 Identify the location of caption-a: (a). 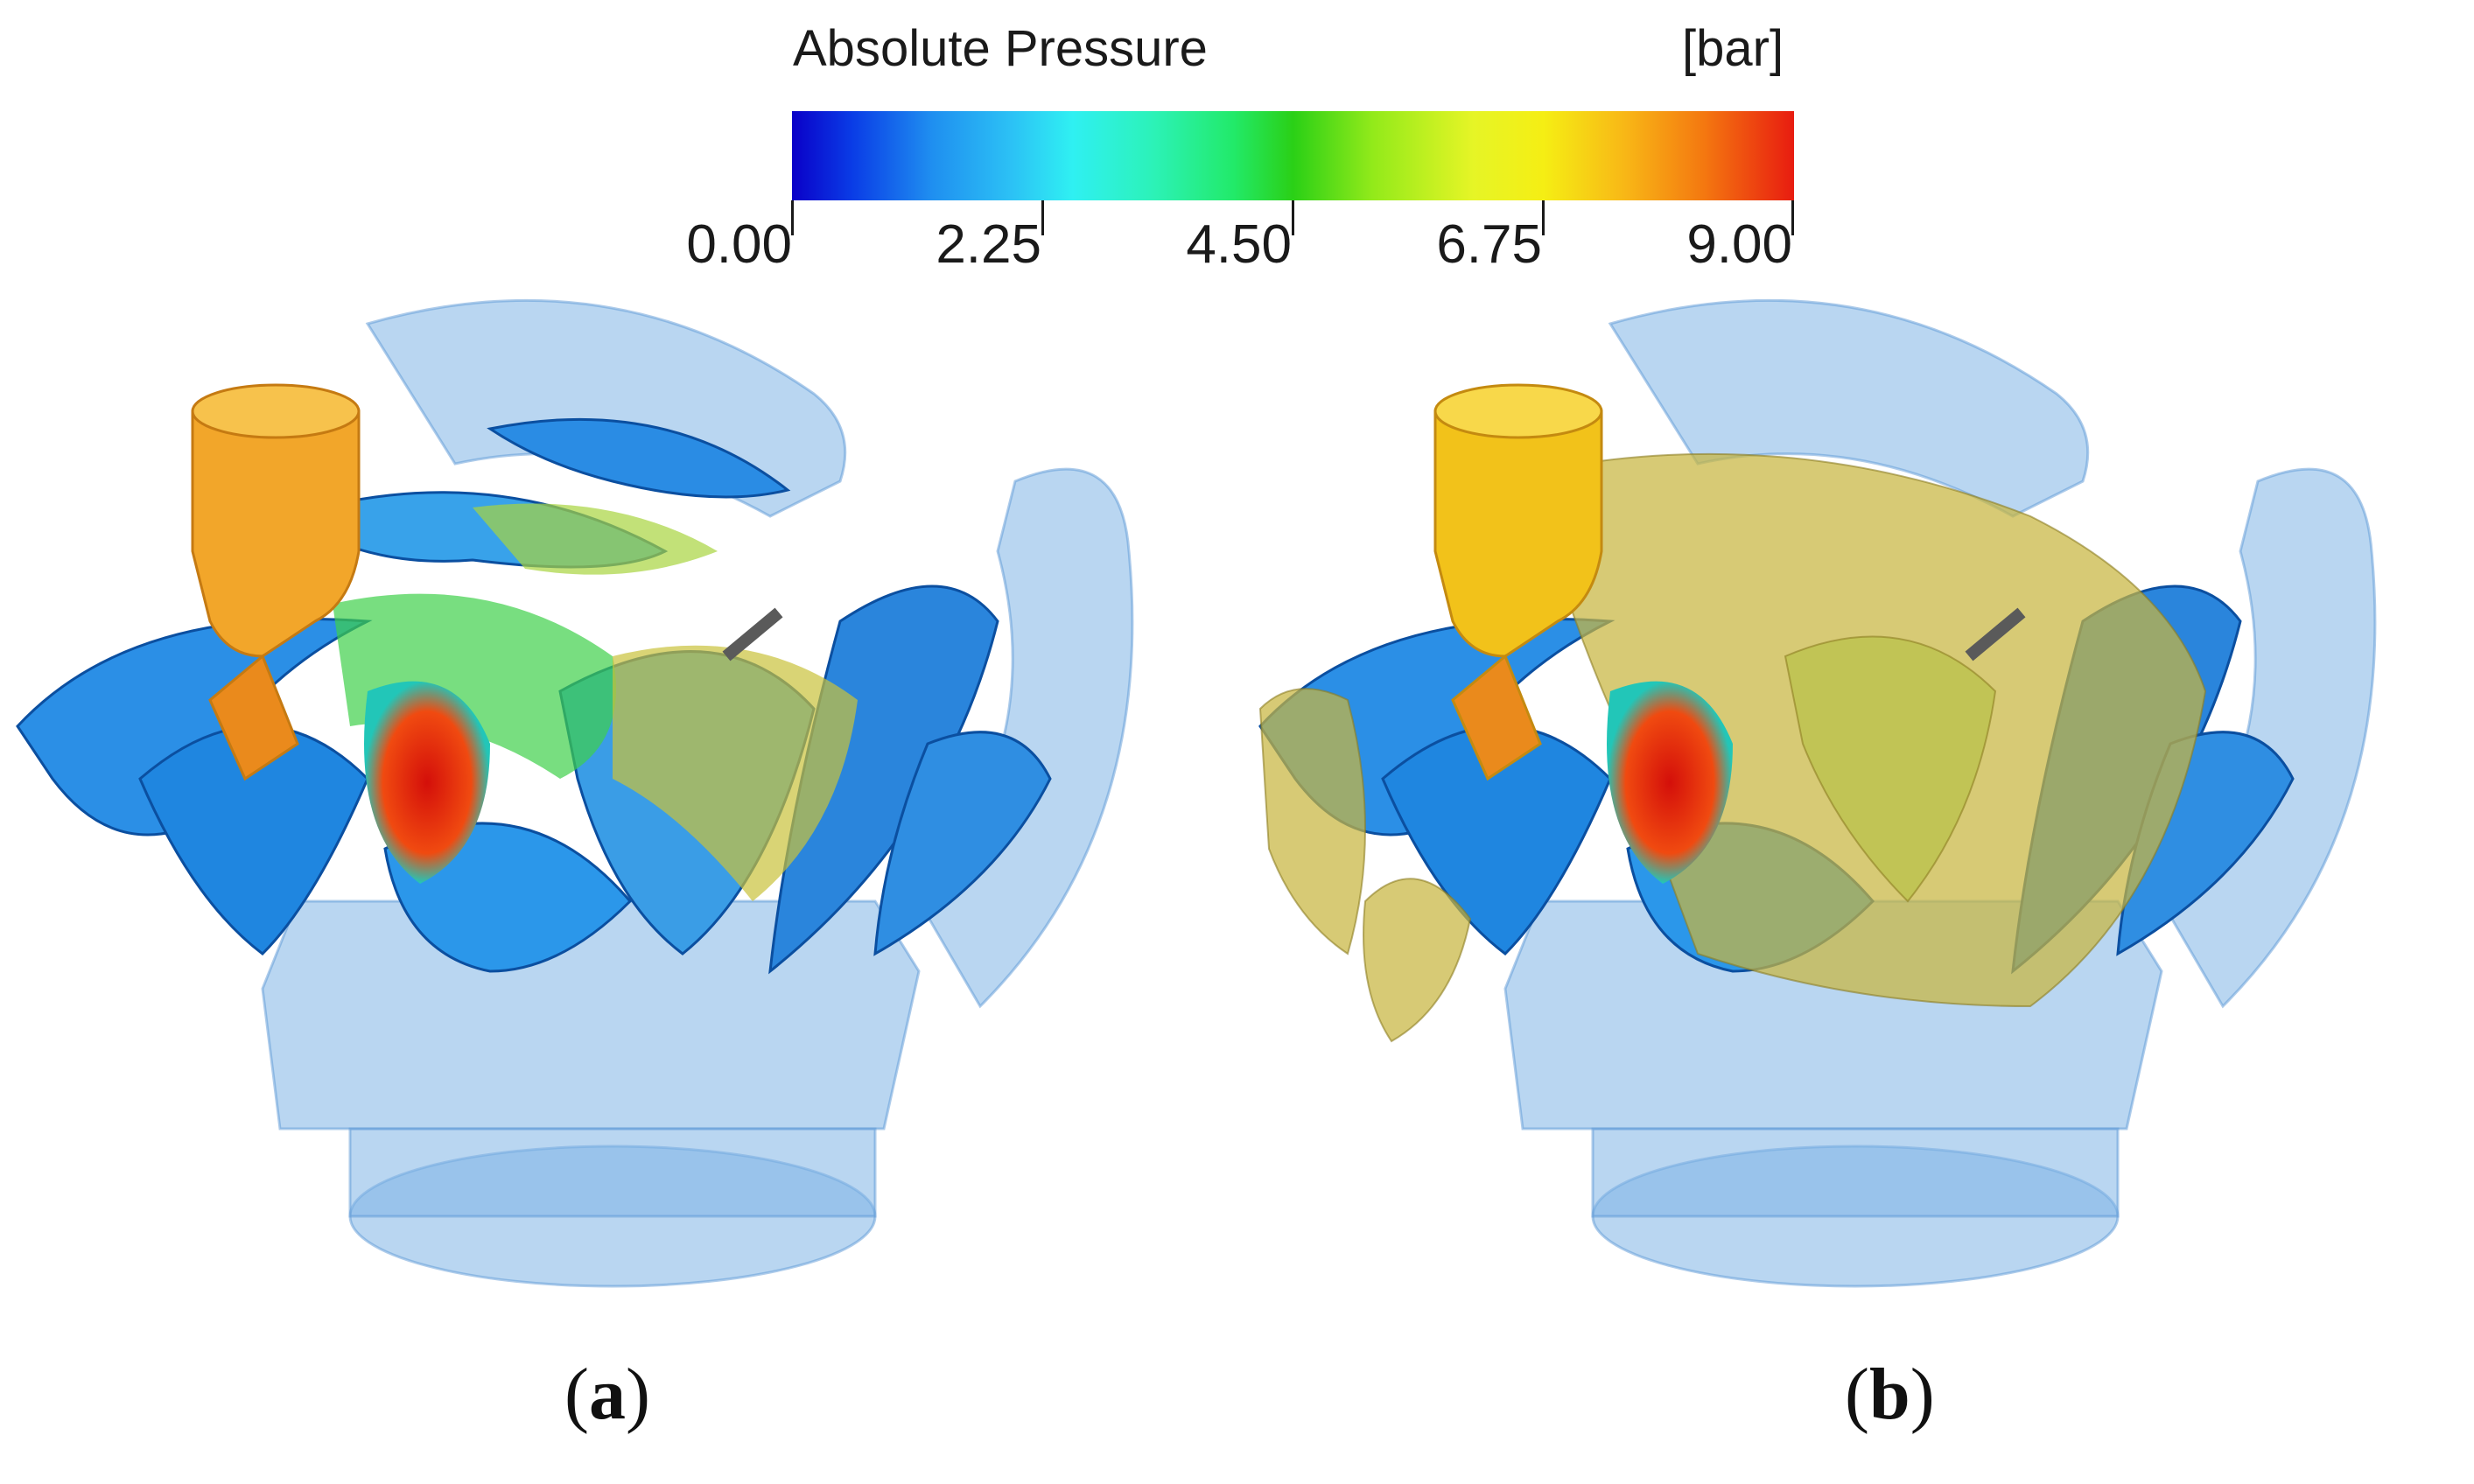
(607, 1394).